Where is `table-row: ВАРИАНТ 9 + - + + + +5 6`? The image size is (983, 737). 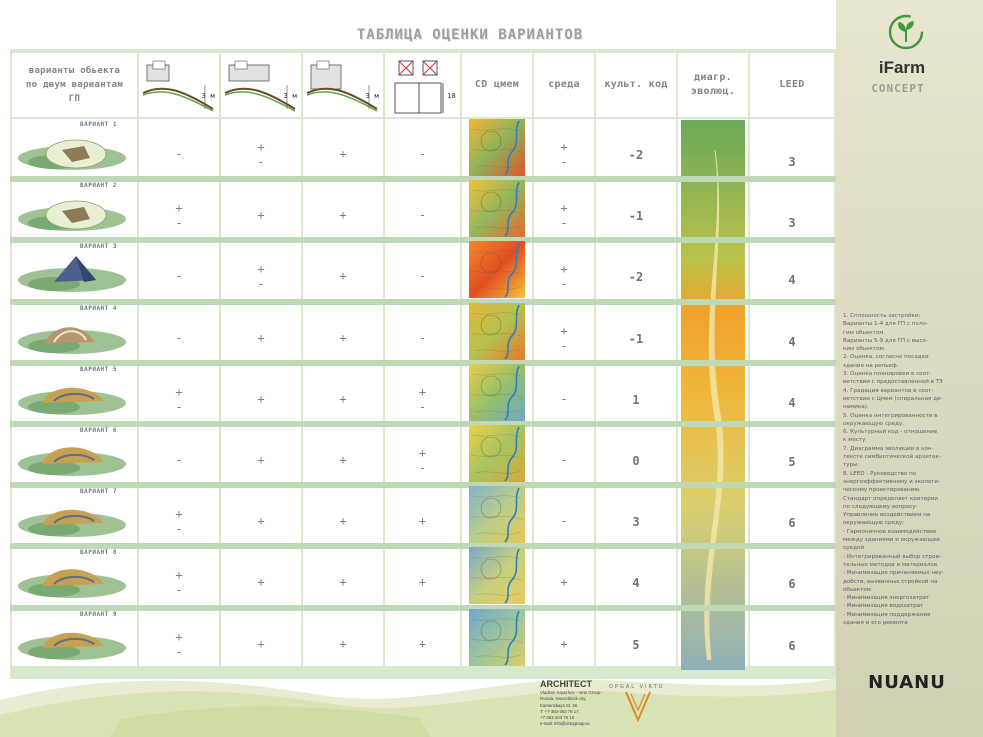
table-row: ВАРИАНТ 9 + - + + + +5 6 is located at coordinates (423, 637).